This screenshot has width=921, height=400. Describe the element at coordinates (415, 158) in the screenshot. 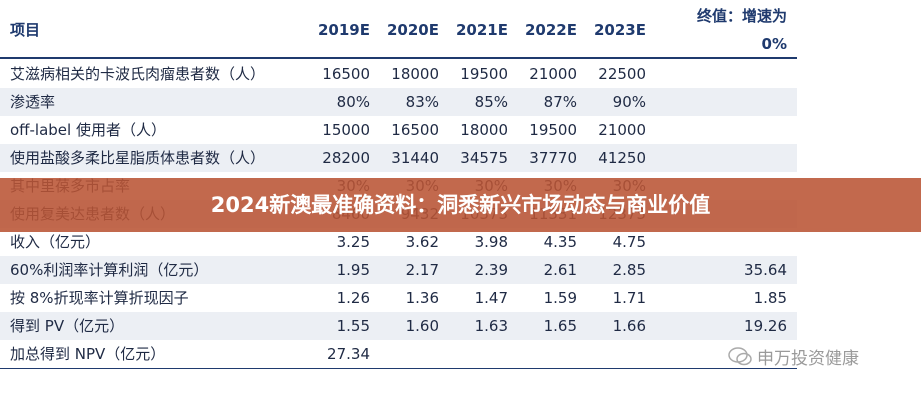

I see `value-cell: 31440` at that location.